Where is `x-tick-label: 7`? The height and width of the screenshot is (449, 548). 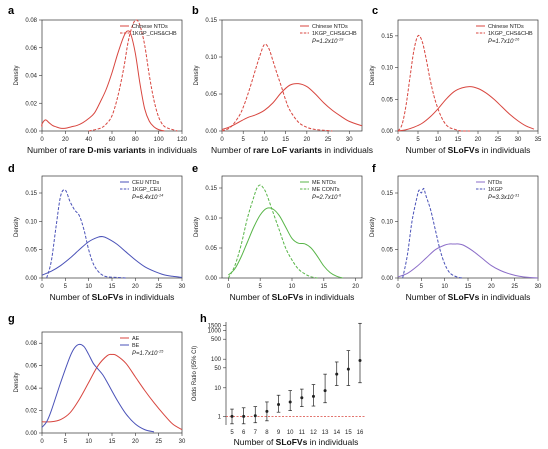
x-tick-label: 7 is located at coordinates (256, 433).